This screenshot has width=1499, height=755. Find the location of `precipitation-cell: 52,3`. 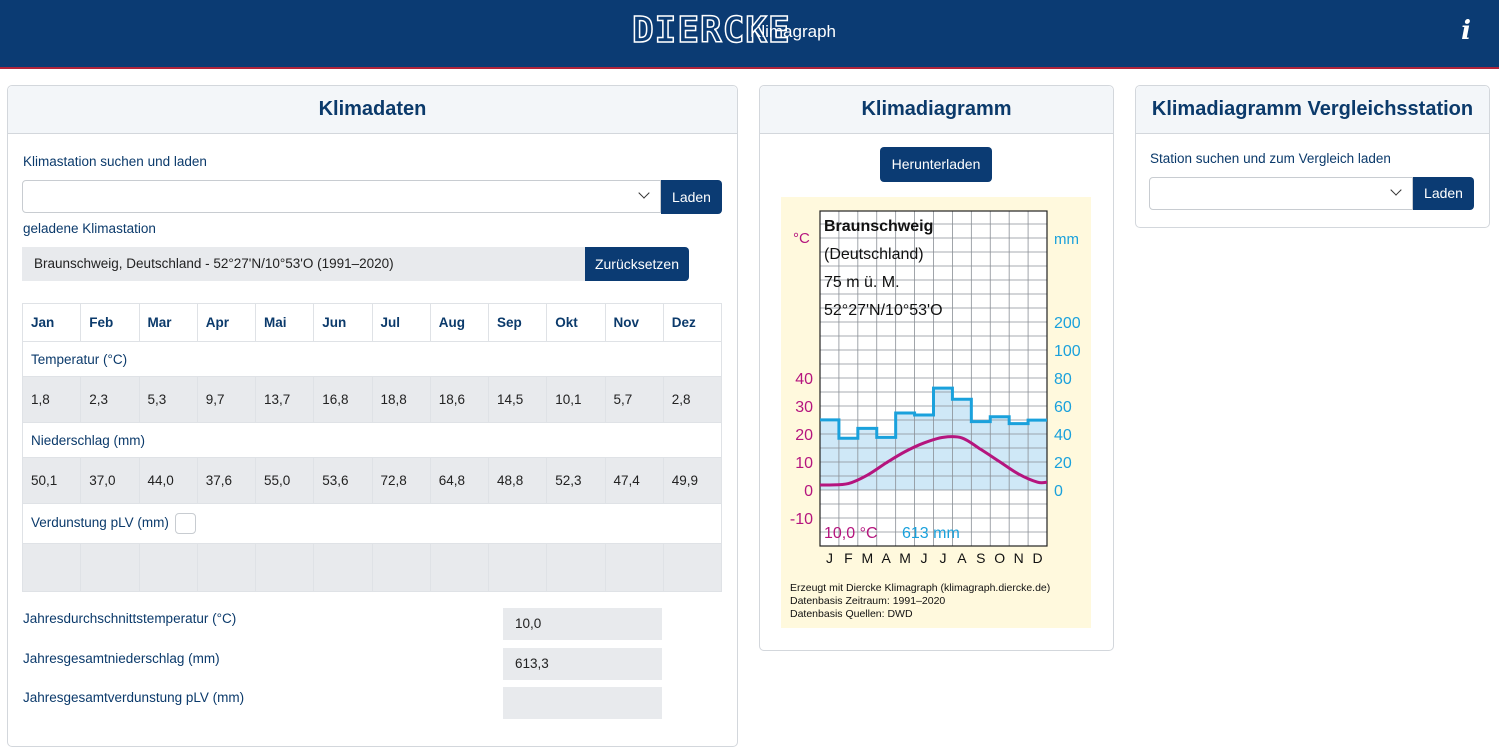

precipitation-cell: 52,3 is located at coordinates (576, 480).